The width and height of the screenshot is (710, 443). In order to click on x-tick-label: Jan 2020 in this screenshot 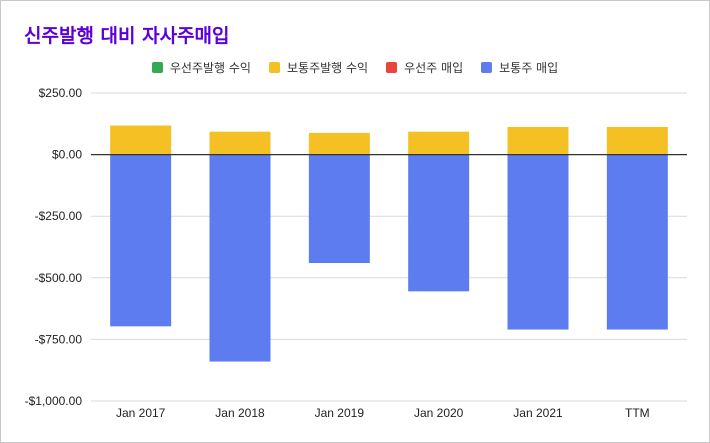, I will do `click(439, 413)`.